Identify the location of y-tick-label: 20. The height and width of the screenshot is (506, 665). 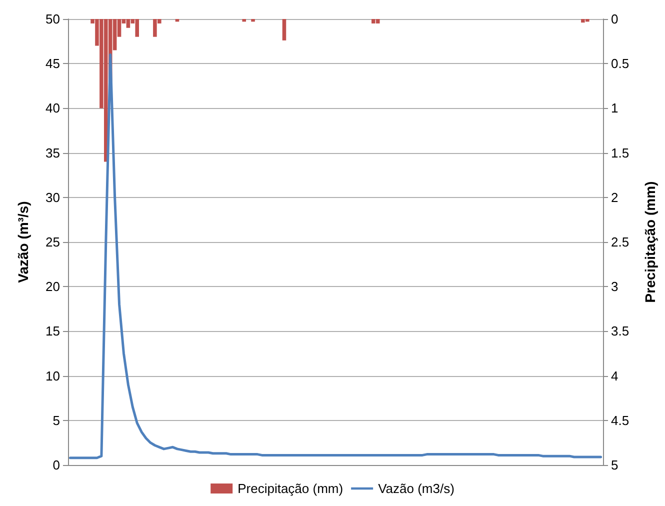
(53, 286).